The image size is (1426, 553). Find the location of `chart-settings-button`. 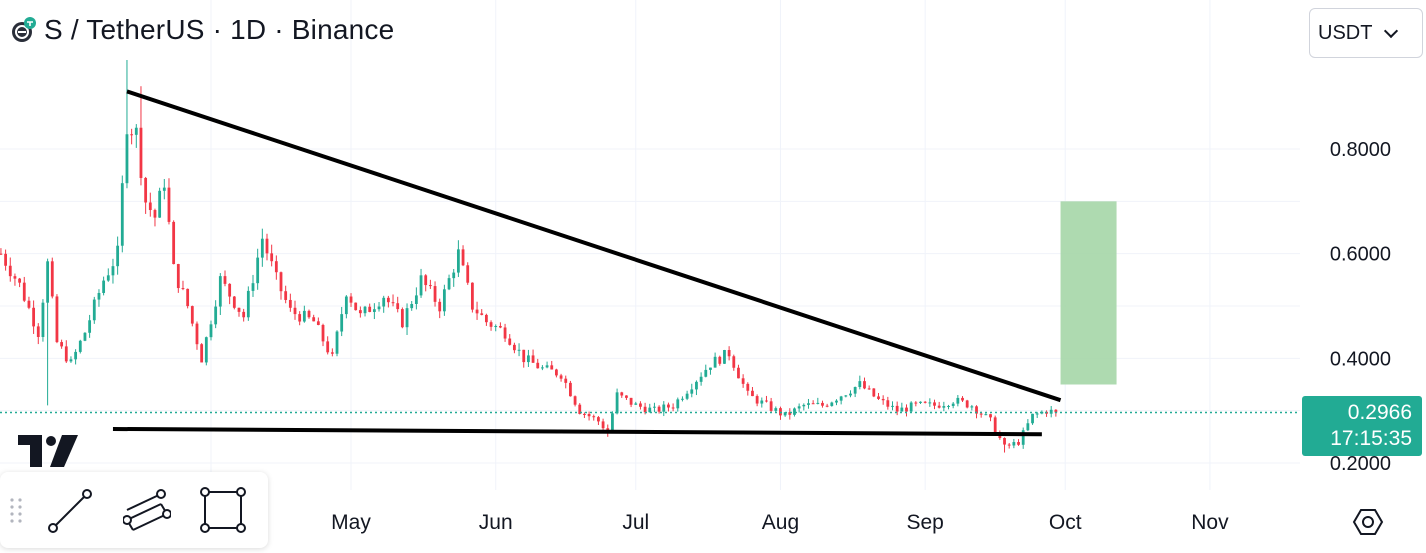

chart-settings-button is located at coordinates (1368, 522).